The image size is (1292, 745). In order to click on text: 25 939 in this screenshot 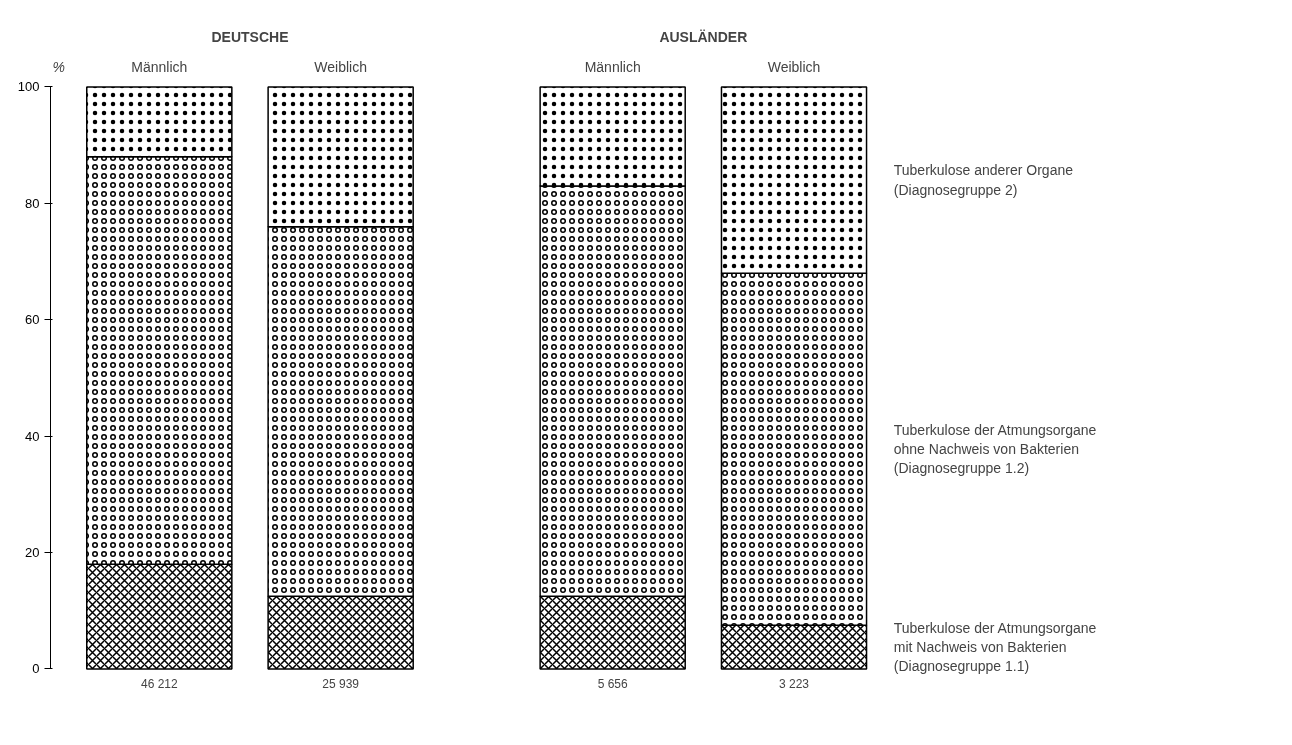, I will do `click(341, 683)`.